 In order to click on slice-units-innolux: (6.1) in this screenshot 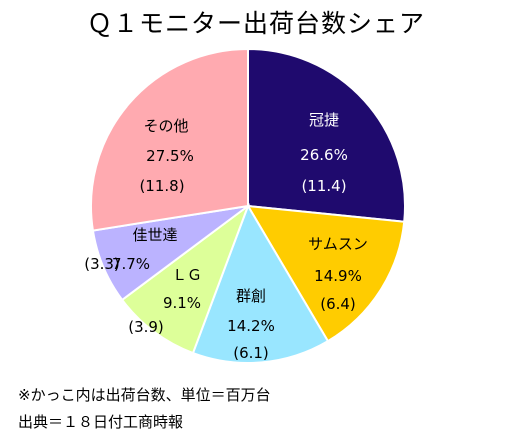, I will do `click(251, 353)`.